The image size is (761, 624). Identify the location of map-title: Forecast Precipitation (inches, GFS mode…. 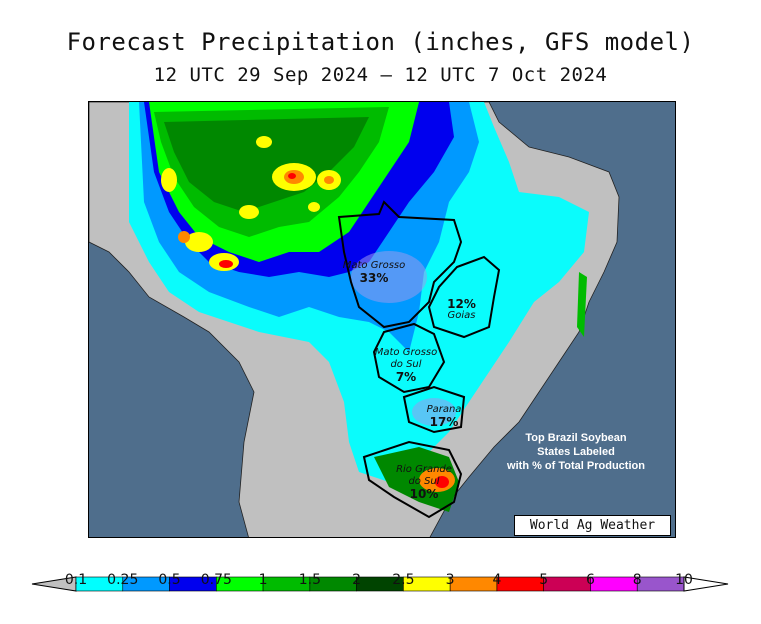
(380, 42).